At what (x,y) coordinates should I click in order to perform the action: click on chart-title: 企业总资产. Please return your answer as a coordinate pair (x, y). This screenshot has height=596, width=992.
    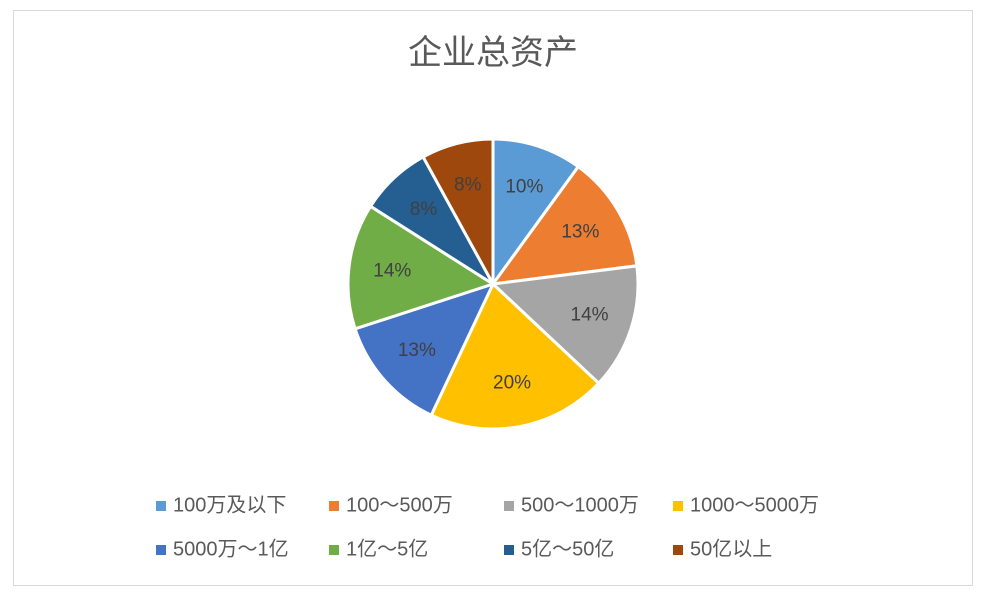
    Looking at the image, I should click on (493, 53).